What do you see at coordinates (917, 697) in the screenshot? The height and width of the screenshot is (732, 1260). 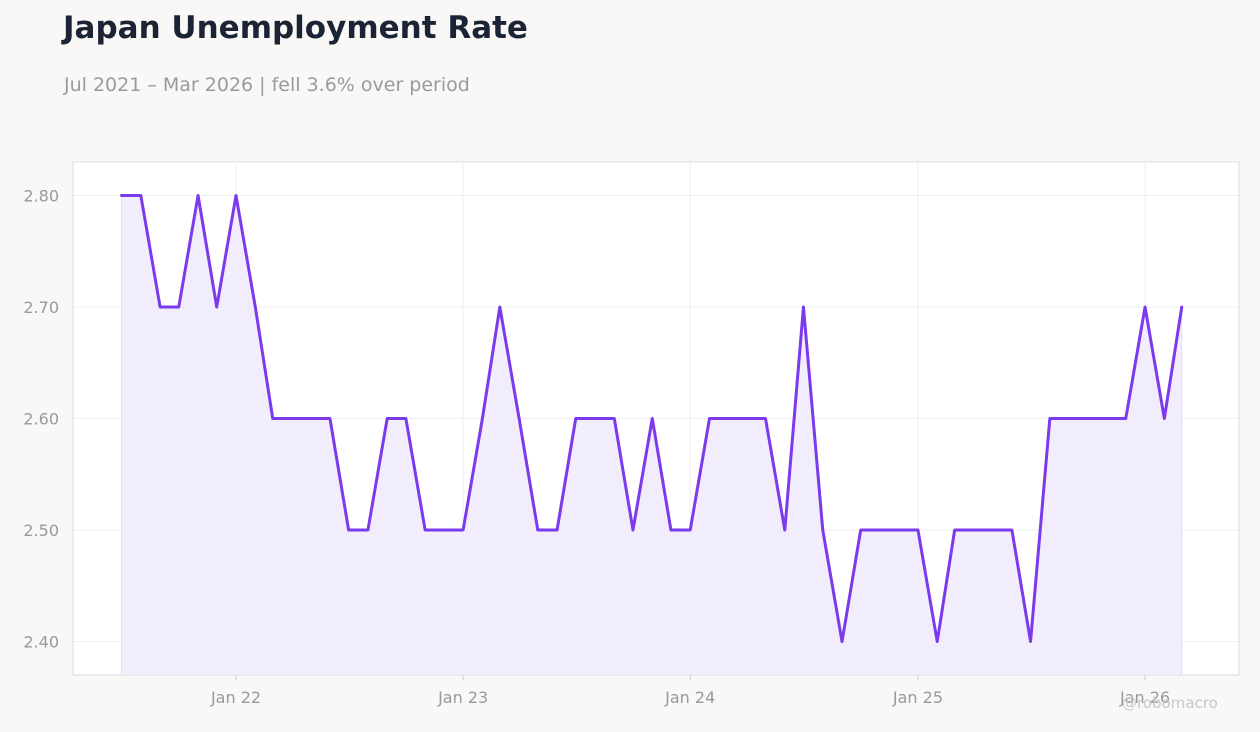 I see `x-tick-label: Jan 25` at bounding box center [917, 697].